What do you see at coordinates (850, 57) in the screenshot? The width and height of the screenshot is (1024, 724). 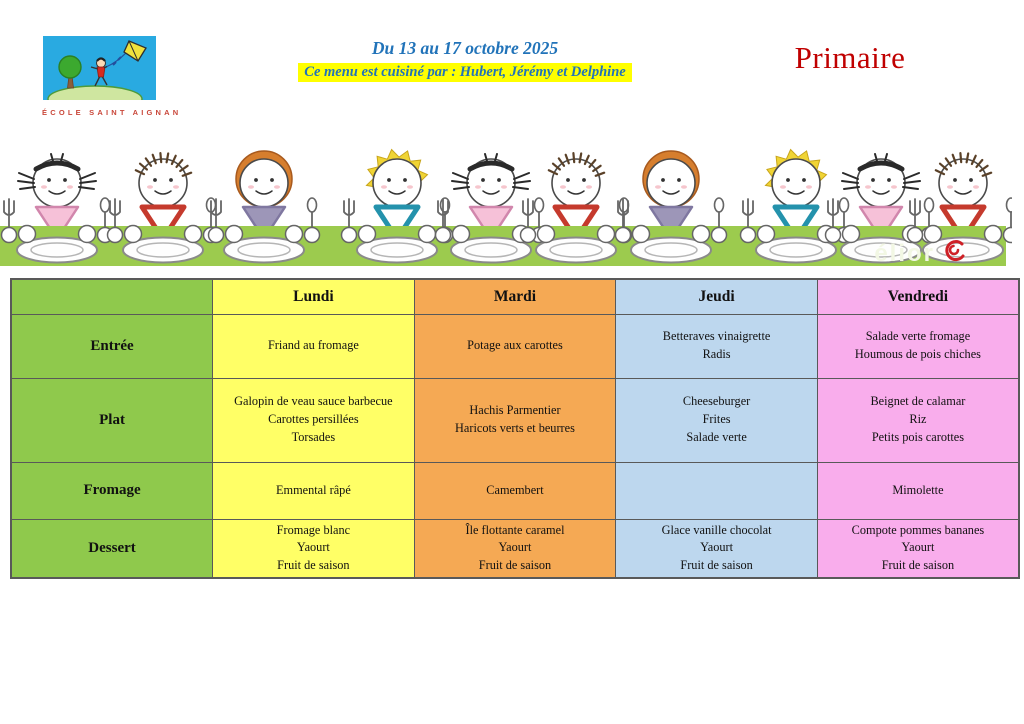 I see `page-title: Primaire` at bounding box center [850, 57].